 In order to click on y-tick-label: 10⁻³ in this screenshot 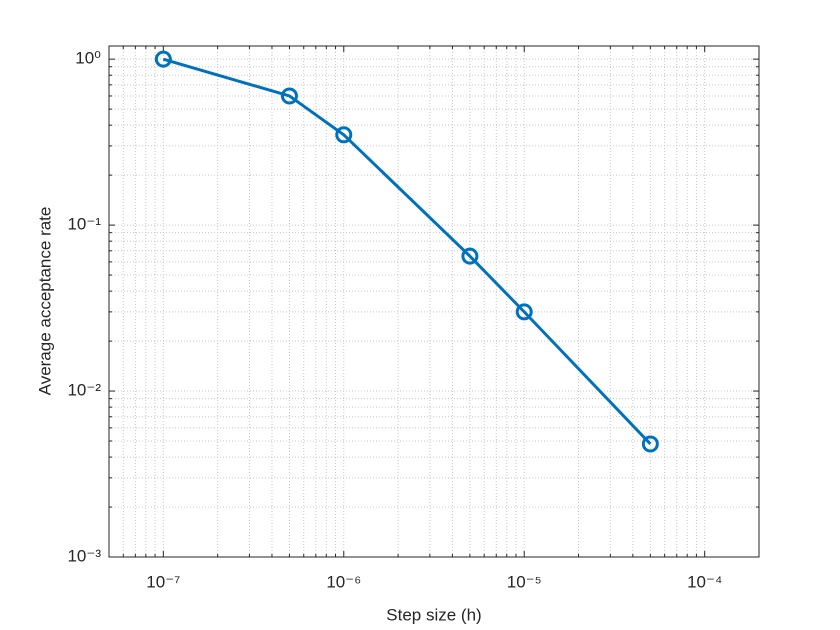, I will do `click(84, 555)`.